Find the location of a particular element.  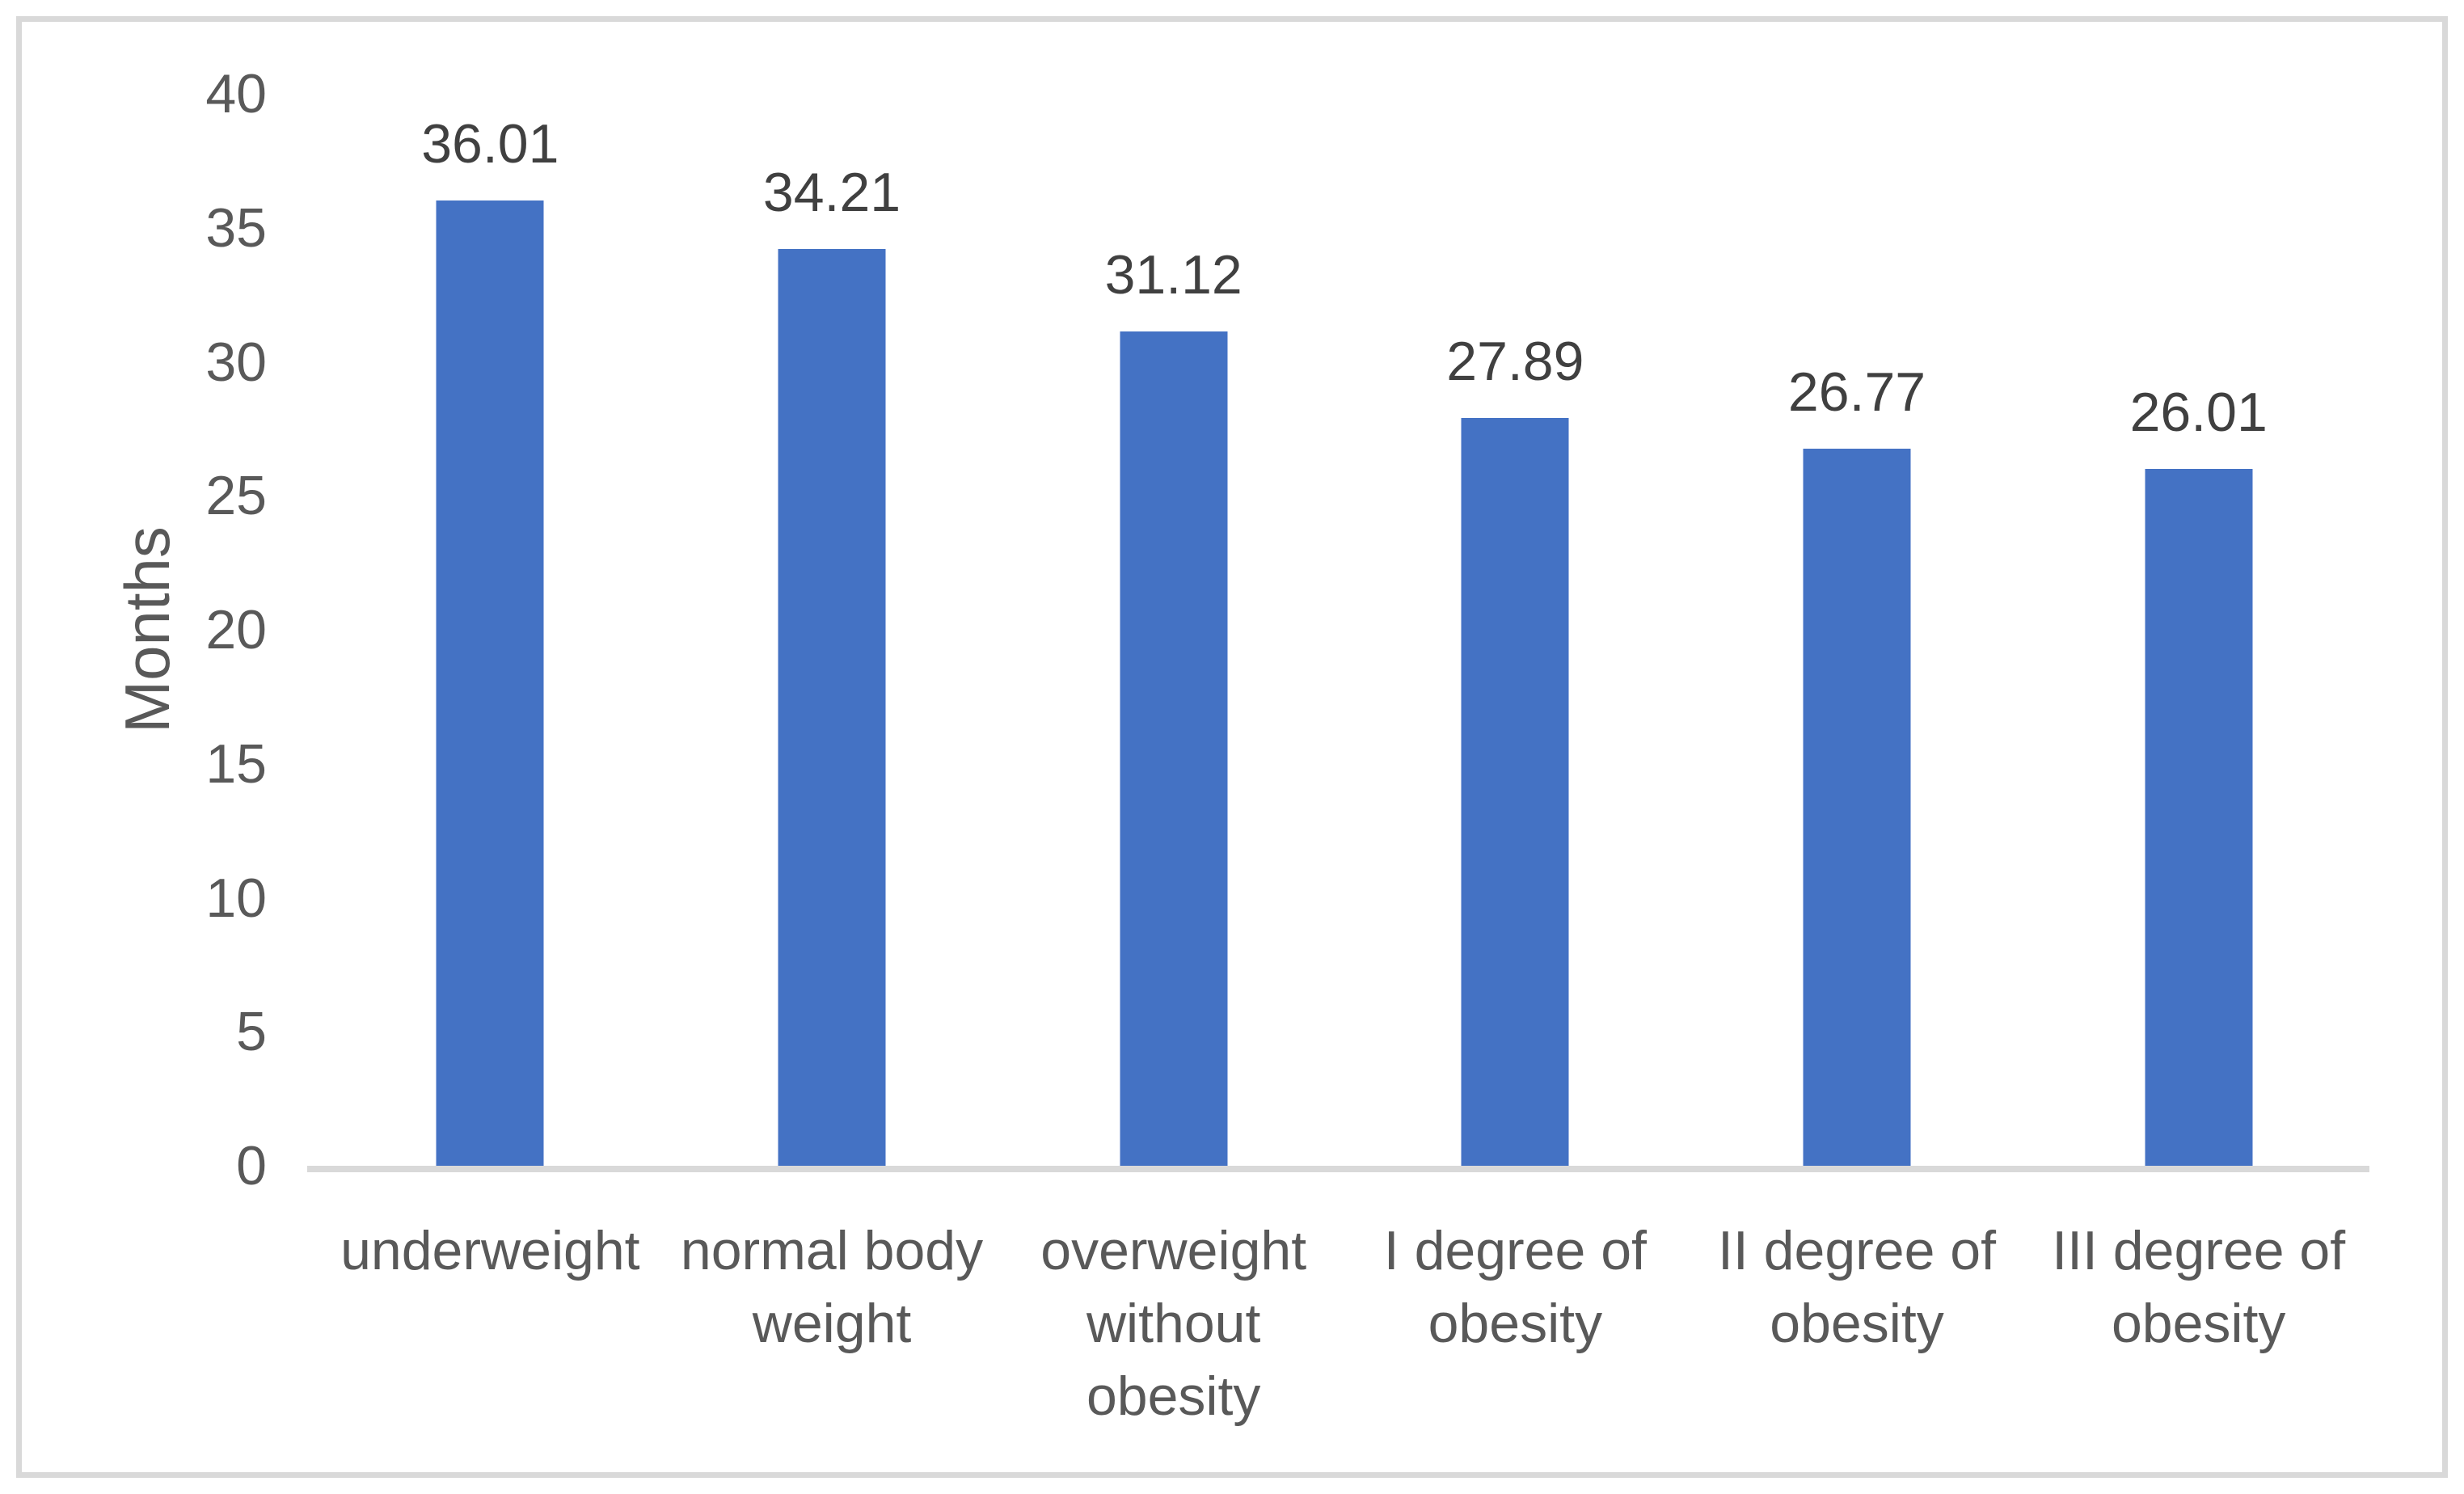

bar-value-label-underweight: 36.01 is located at coordinates (490, 144).